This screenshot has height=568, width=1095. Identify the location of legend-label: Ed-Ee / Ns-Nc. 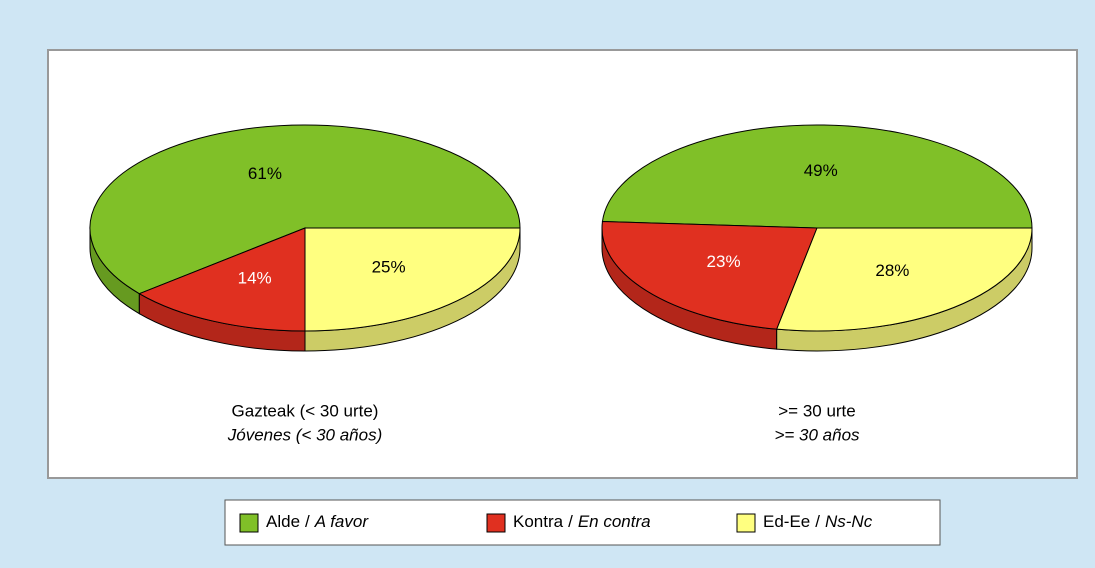
(818, 521).